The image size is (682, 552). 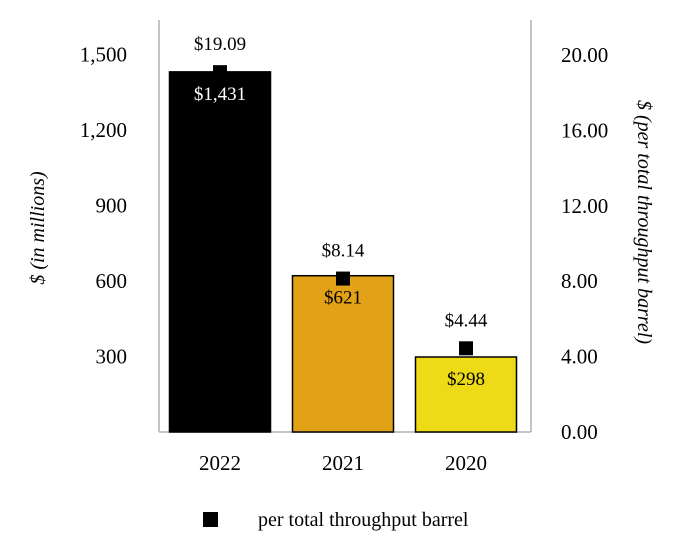 I want to click on right-tick-label: 12.00, so click(x=584, y=206).